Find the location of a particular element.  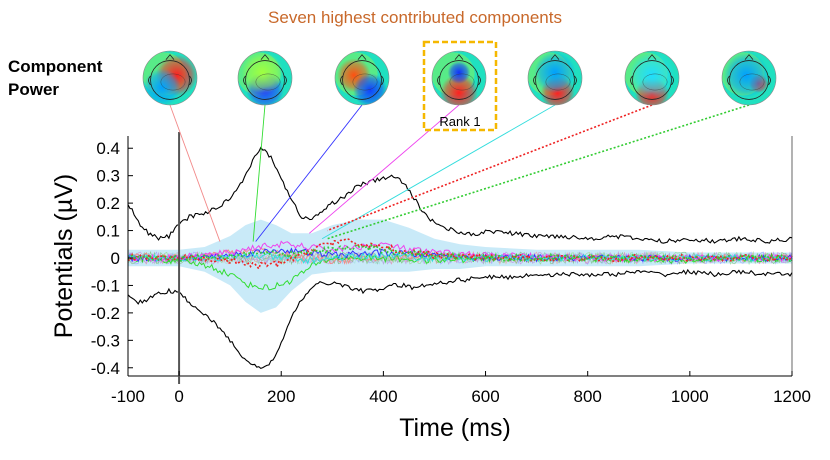

y-tick-label: 0 is located at coordinates (115, 258).